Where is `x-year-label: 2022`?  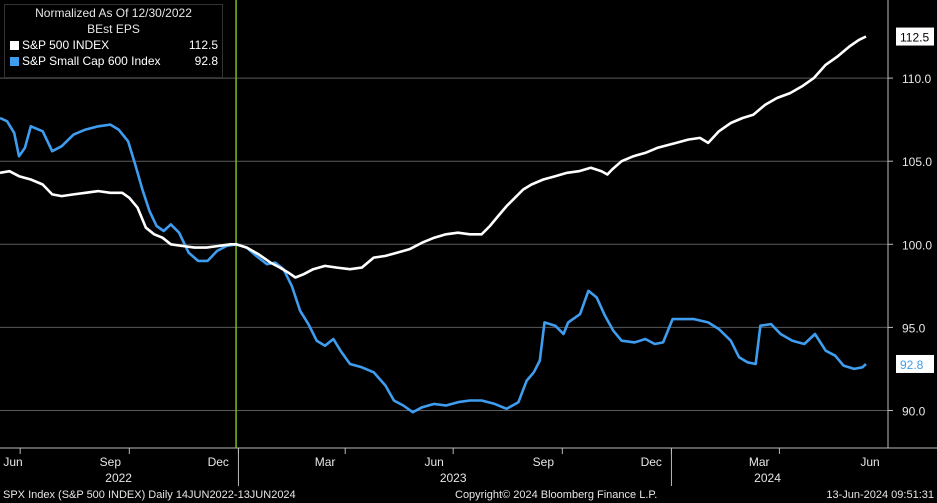
x-year-label: 2022 is located at coordinates (118, 478).